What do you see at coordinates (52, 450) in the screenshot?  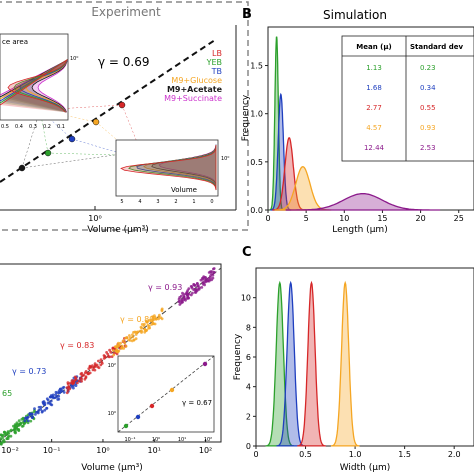 I see `d-xtick-label-1: 10⁻¹` at bounding box center [52, 450].